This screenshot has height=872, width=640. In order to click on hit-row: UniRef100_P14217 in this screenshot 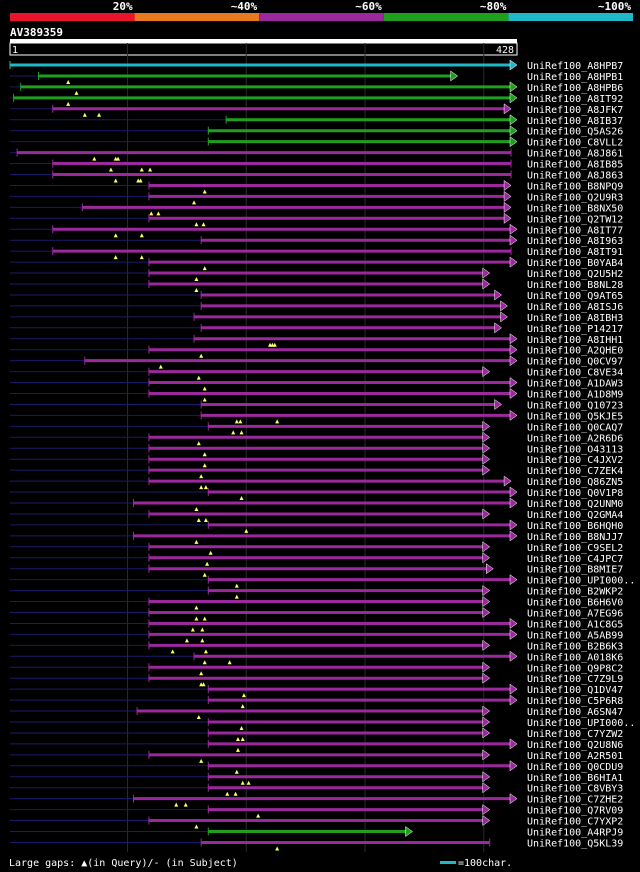, I will do `click(316, 328)`.